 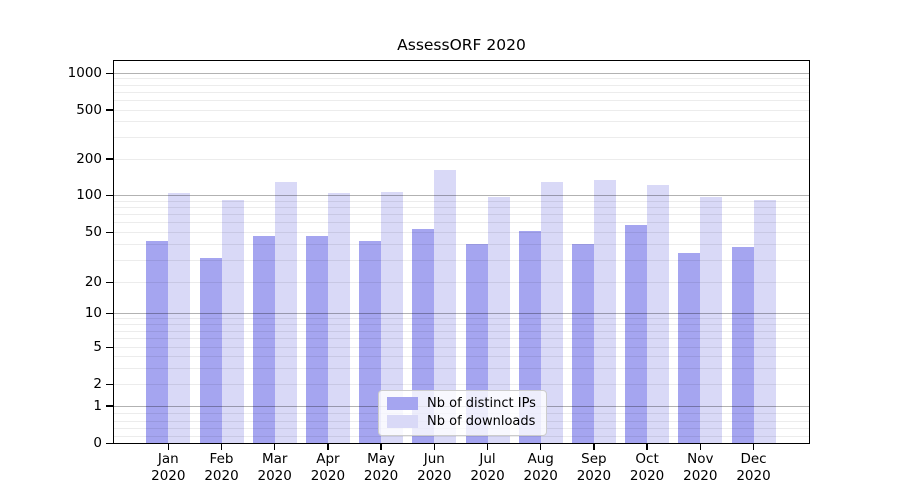 I want to click on legend-swatch-distinct-ips, so click(x=402, y=403).